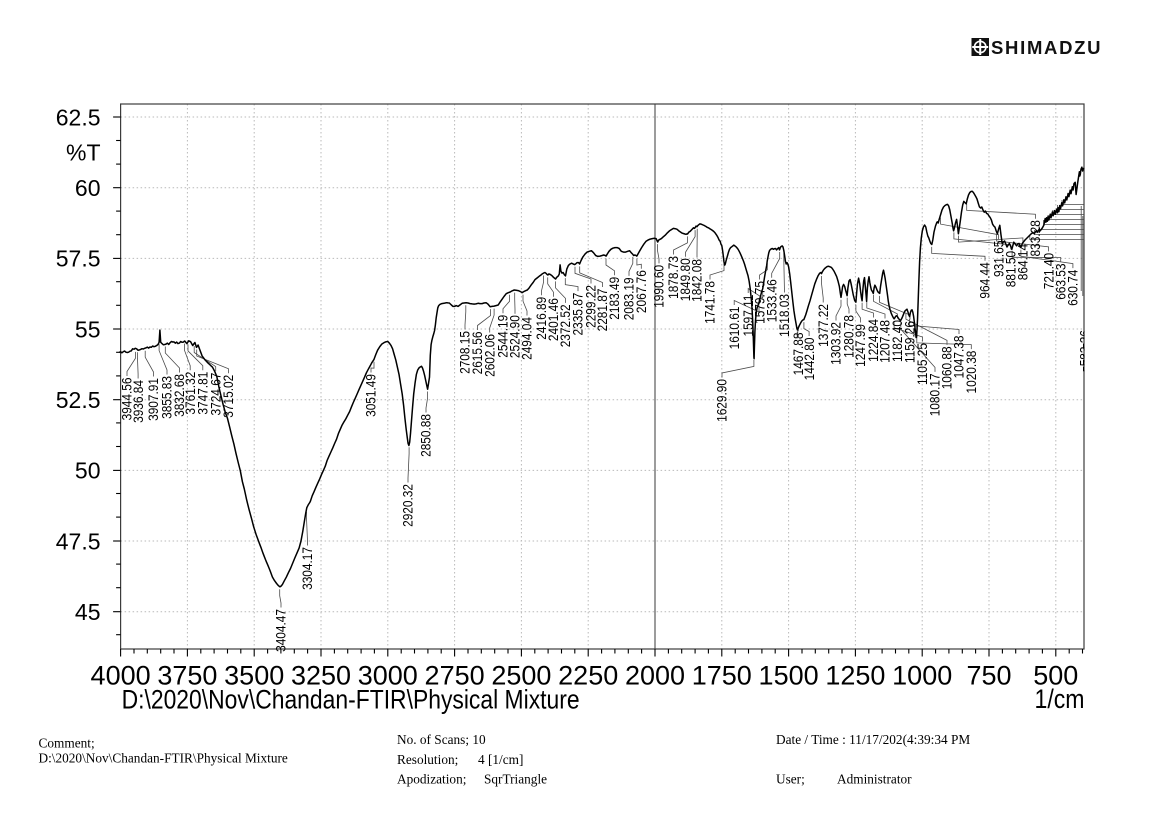  What do you see at coordinates (500, 759) in the screenshot?
I see `svg-text: 4 [1/cm]` at bounding box center [500, 759].